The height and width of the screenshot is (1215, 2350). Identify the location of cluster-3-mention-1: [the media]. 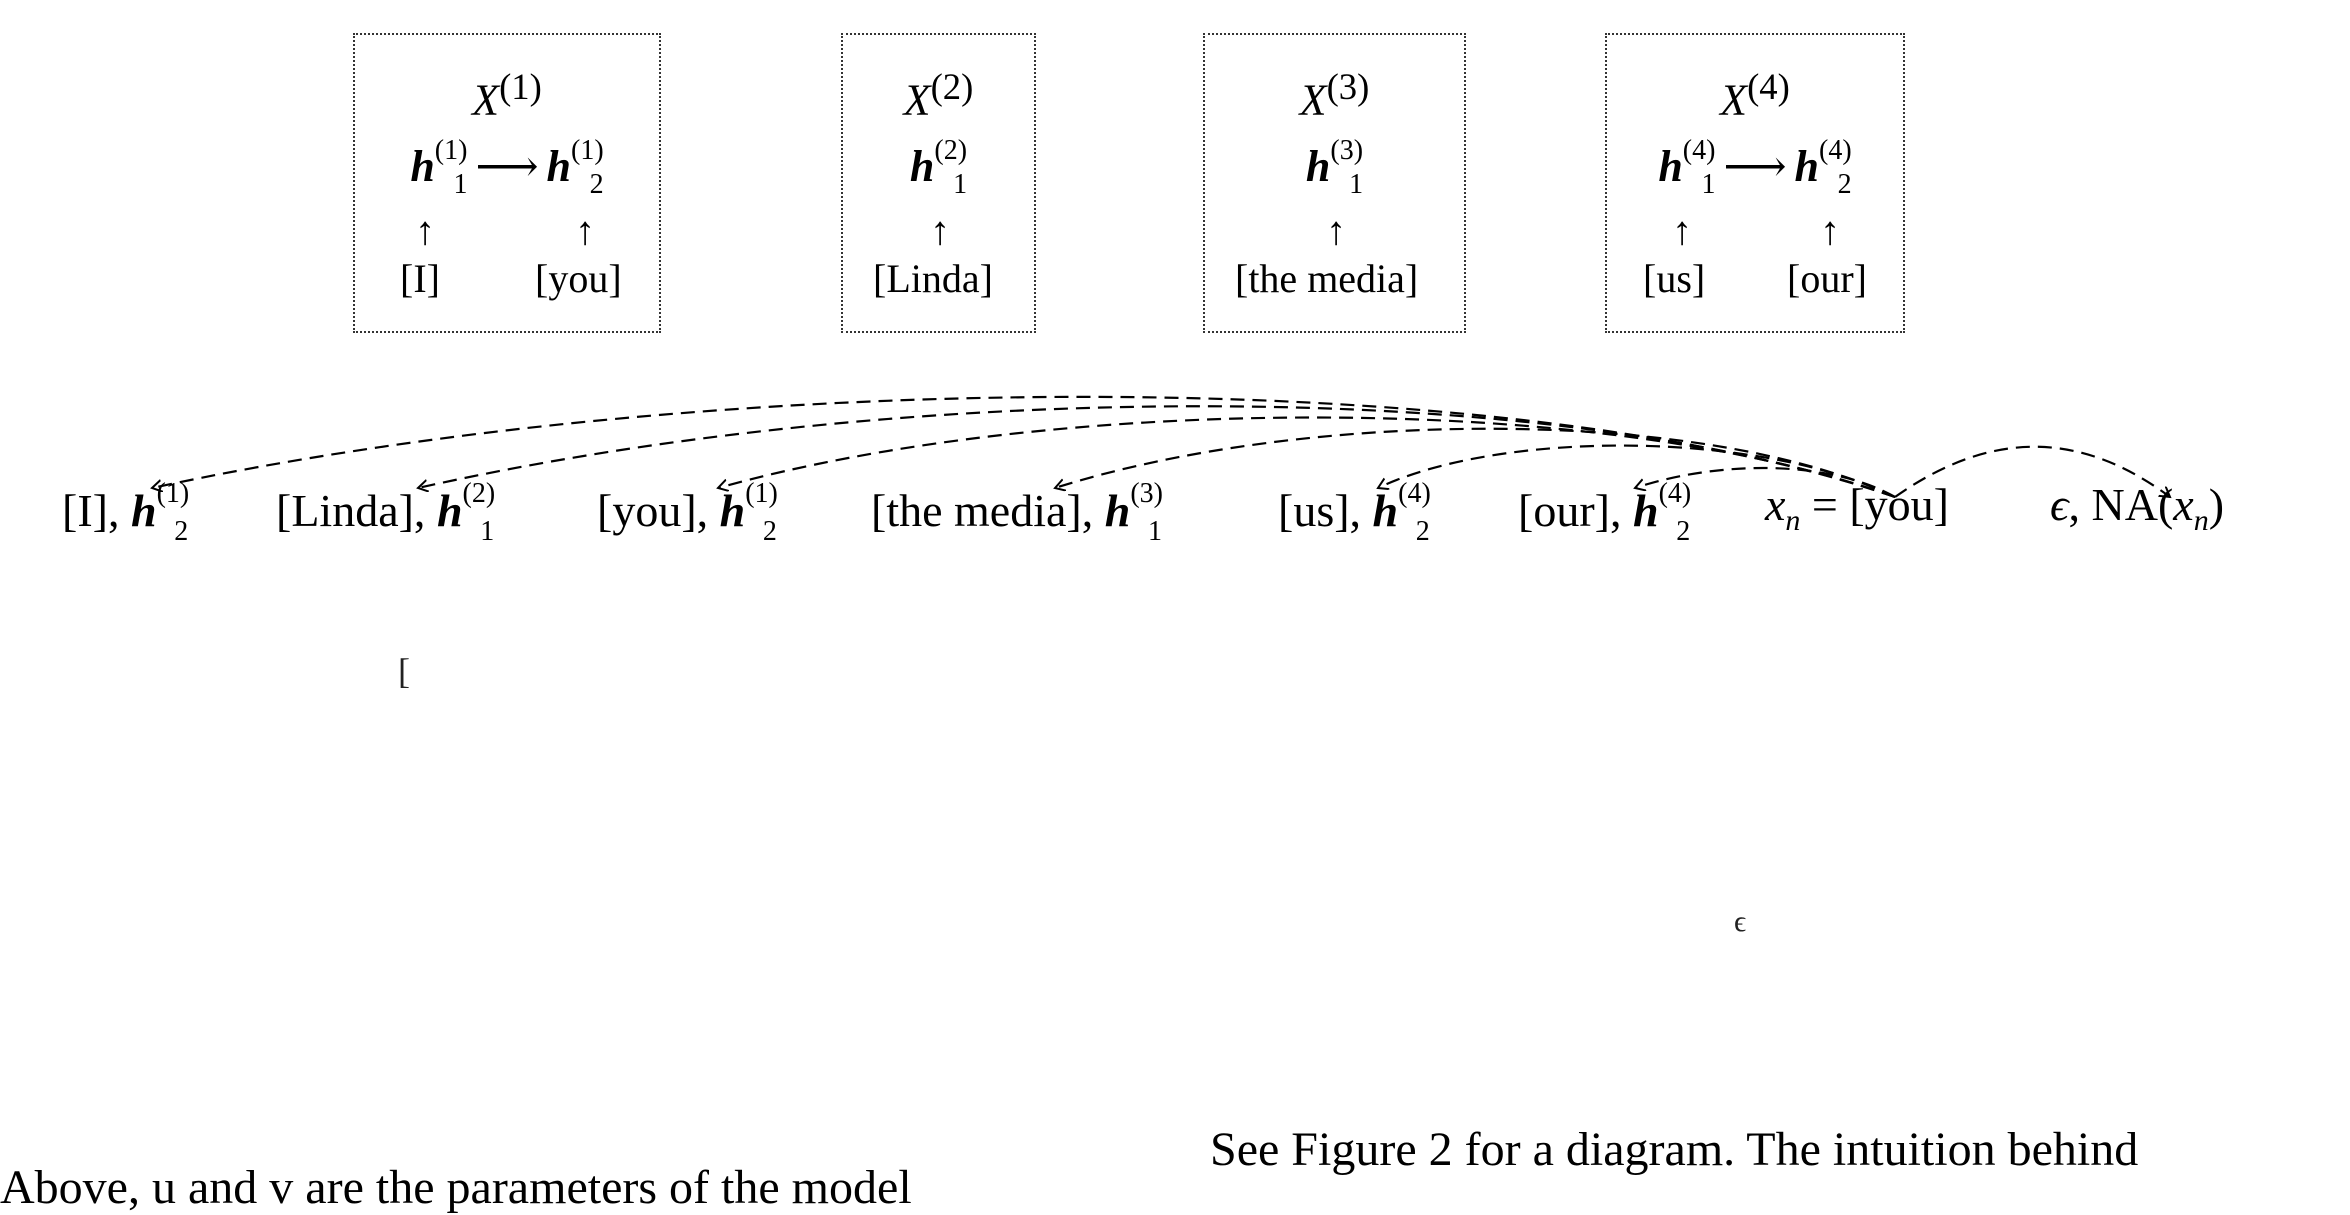
(1327, 278).